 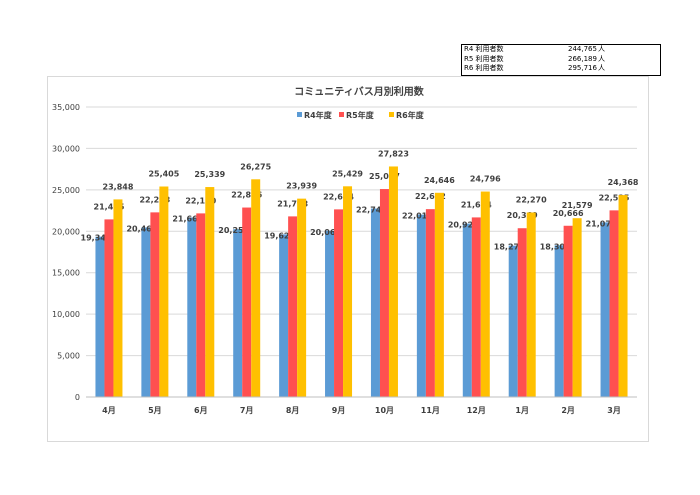 What do you see at coordinates (582, 68) in the screenshot?
I see `summary-value: 295,716` at bounding box center [582, 68].